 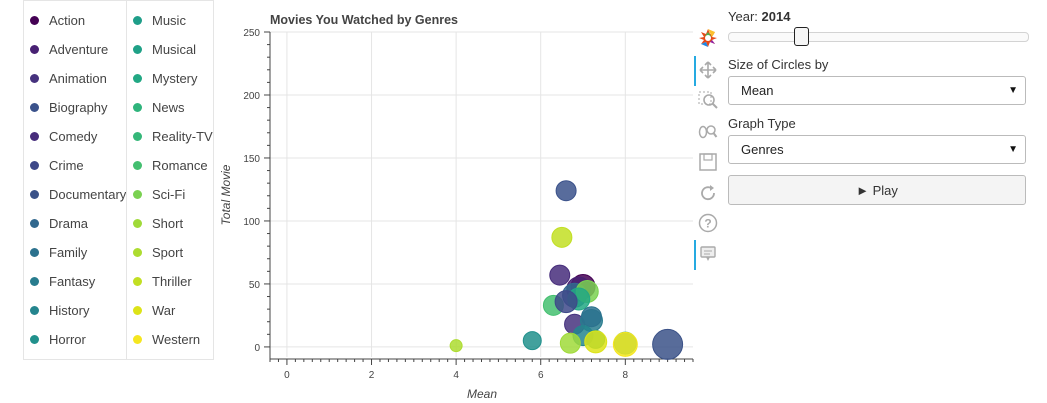 I want to click on data-points, so click(x=566, y=270).